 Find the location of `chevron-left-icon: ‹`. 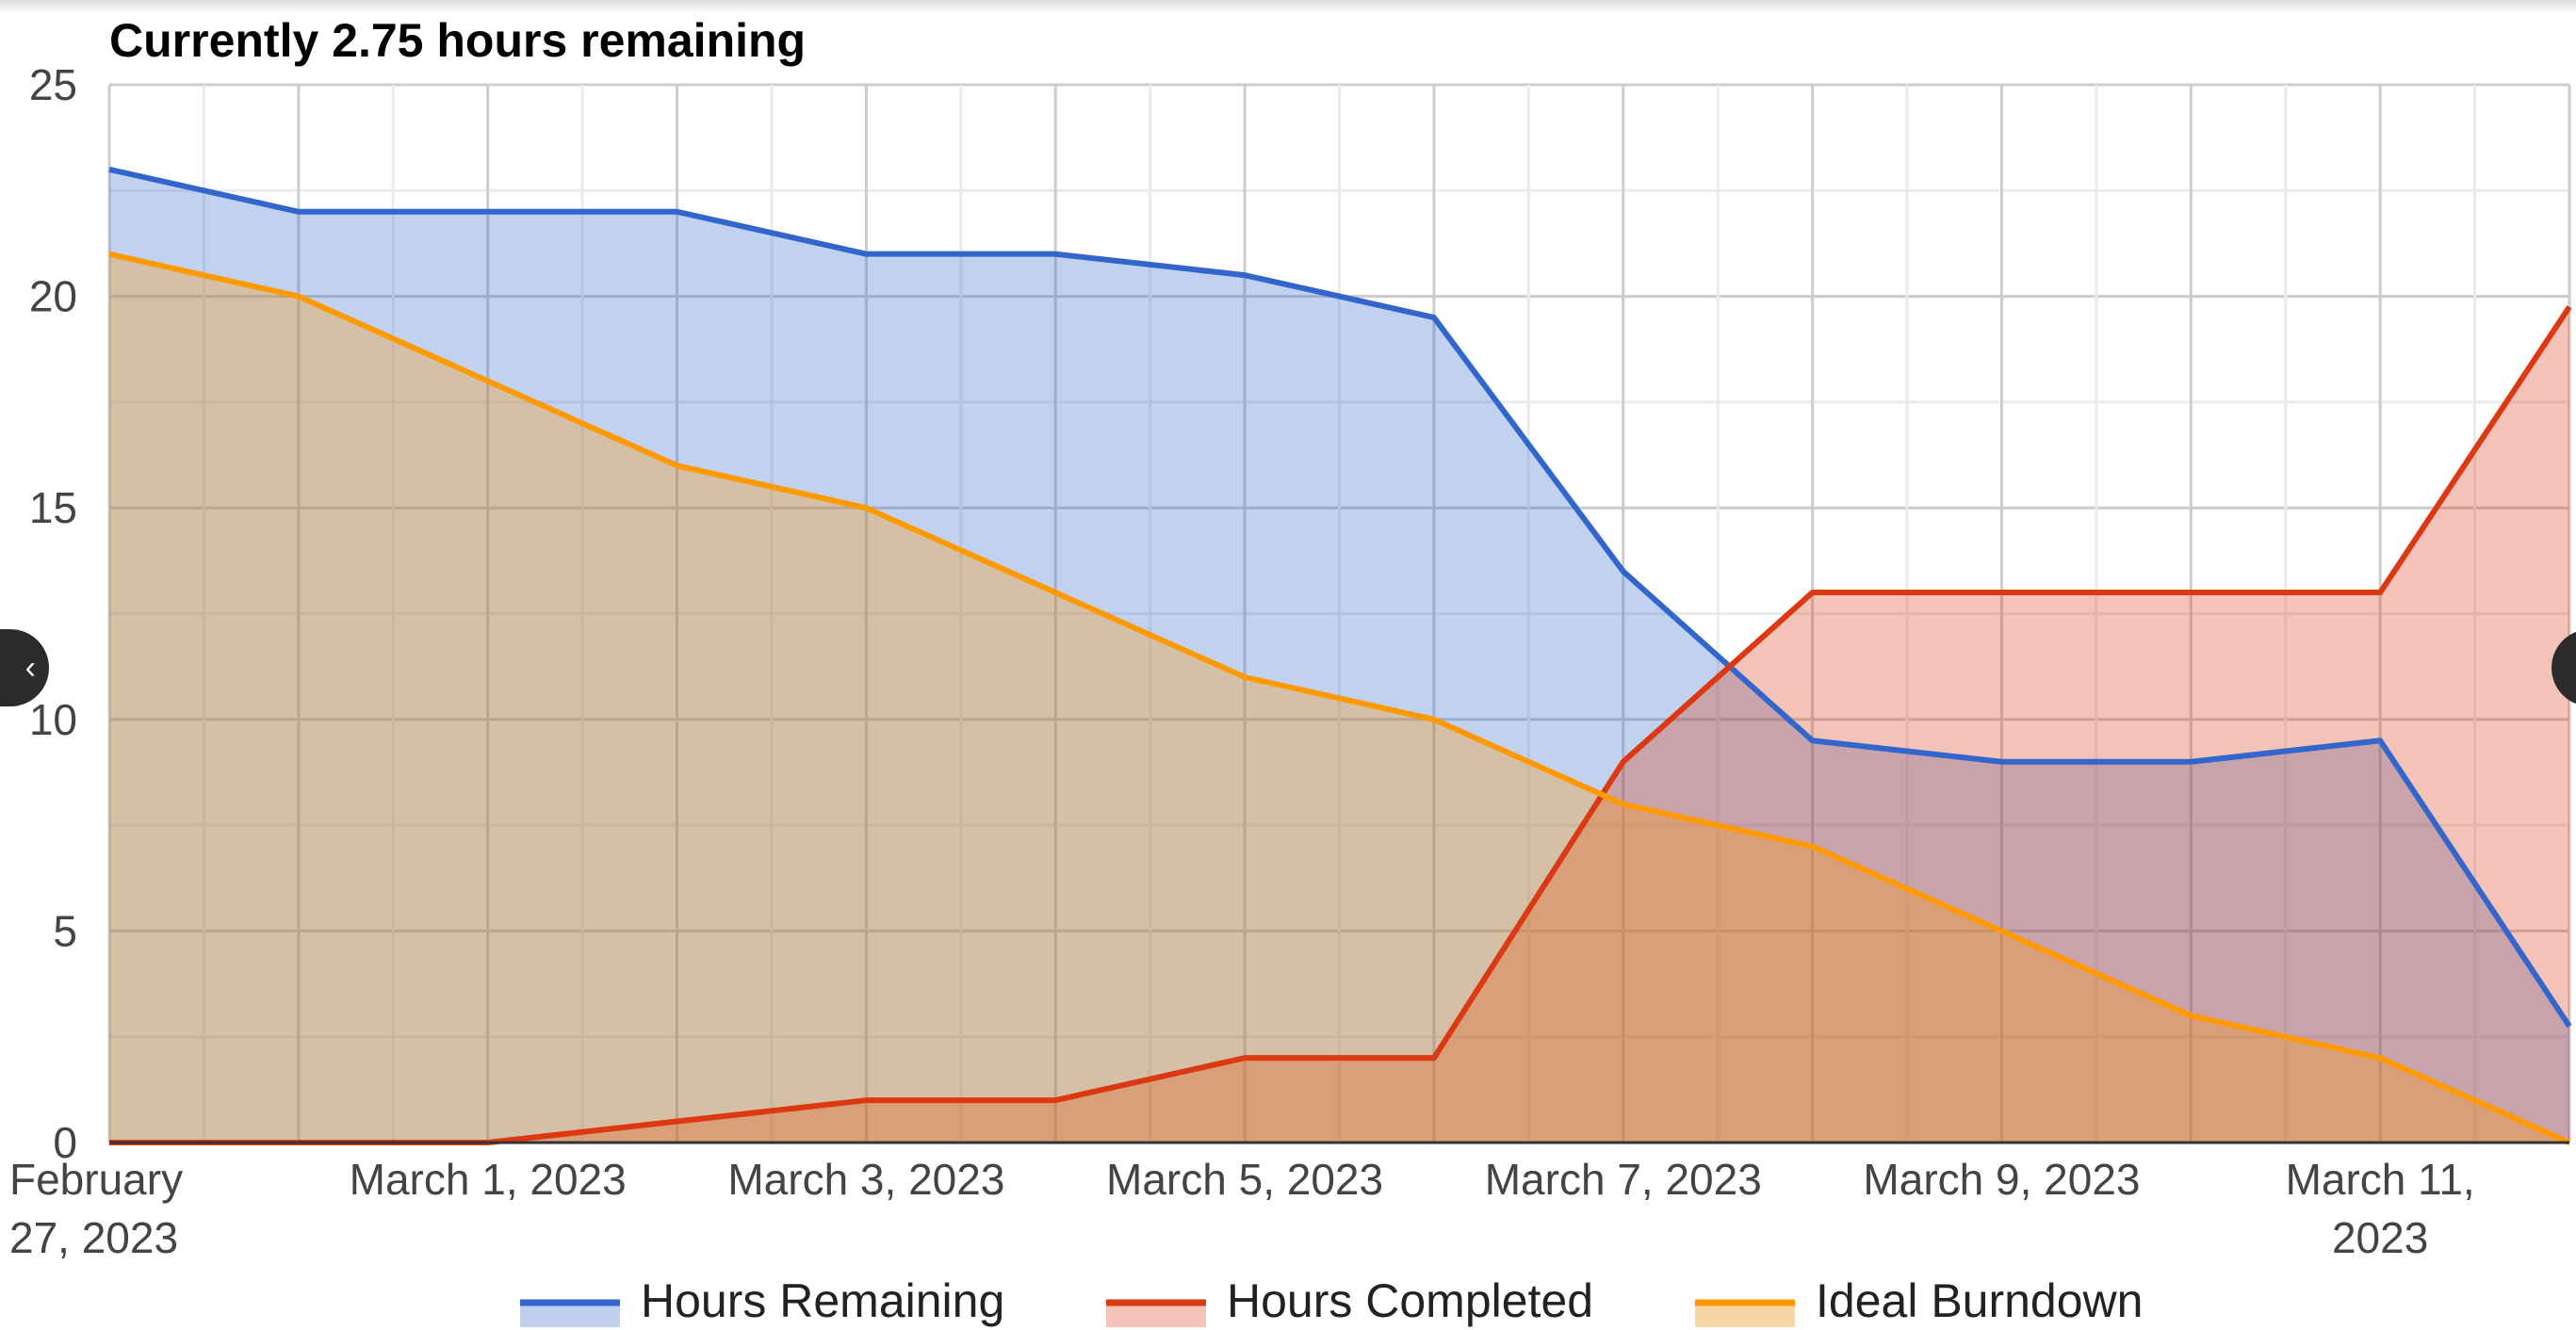

chevron-left-icon: ‹ is located at coordinates (30, 667).